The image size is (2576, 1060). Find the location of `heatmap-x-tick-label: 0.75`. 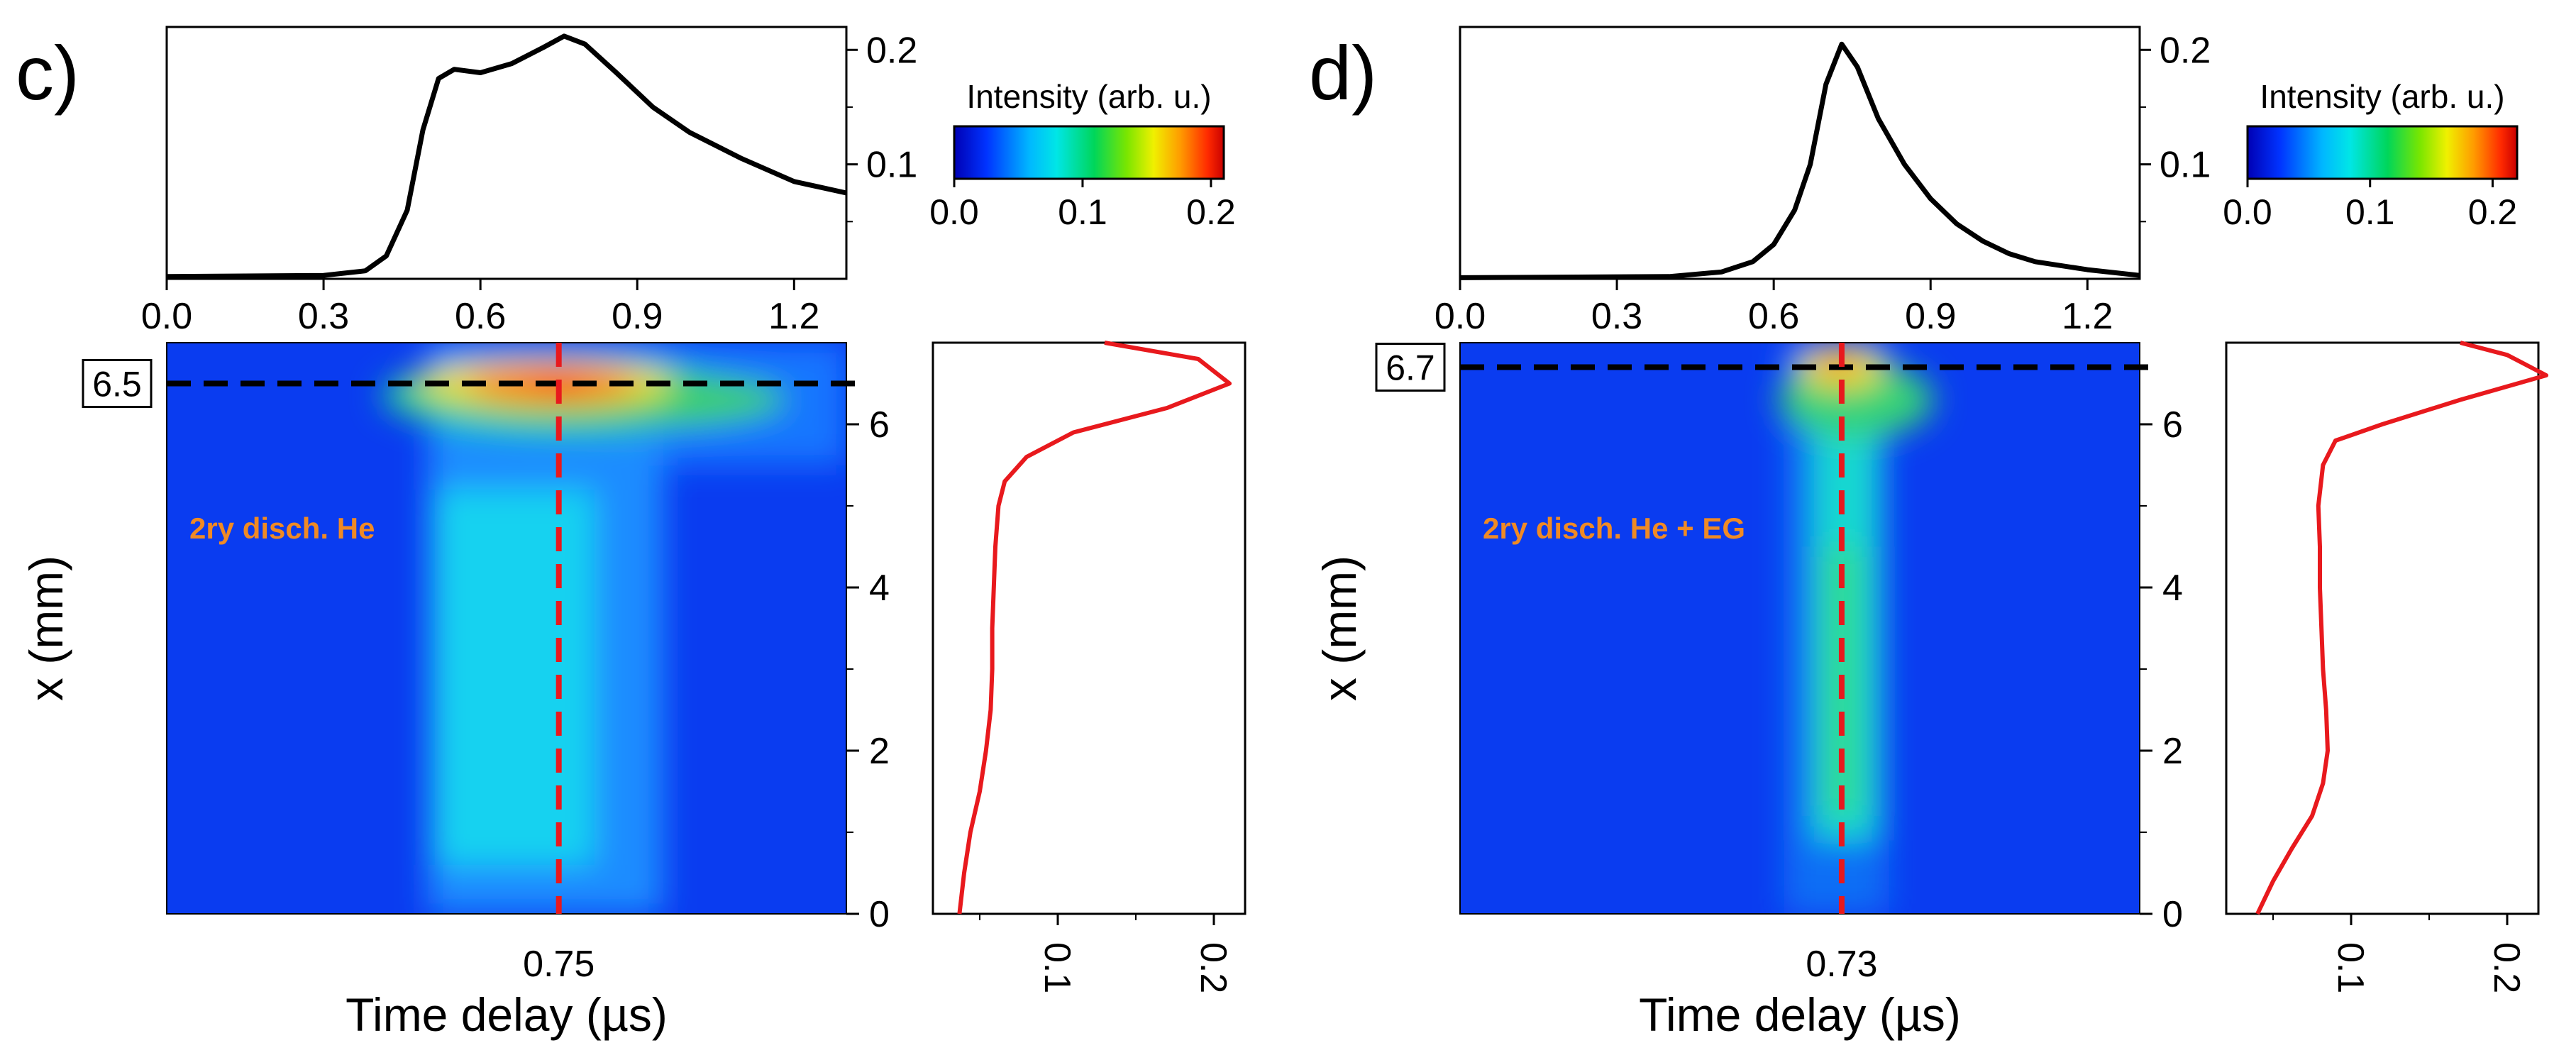

heatmap-x-tick-label: 0.75 is located at coordinates (559, 965).